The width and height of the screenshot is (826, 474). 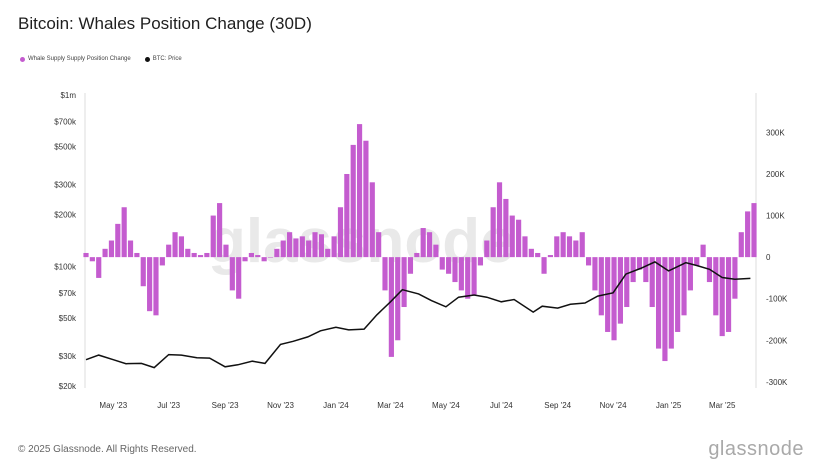 I want to click on right-y-ticks: 300K 200K 100K 0 -100K -200K -300K, so click(x=777, y=257).